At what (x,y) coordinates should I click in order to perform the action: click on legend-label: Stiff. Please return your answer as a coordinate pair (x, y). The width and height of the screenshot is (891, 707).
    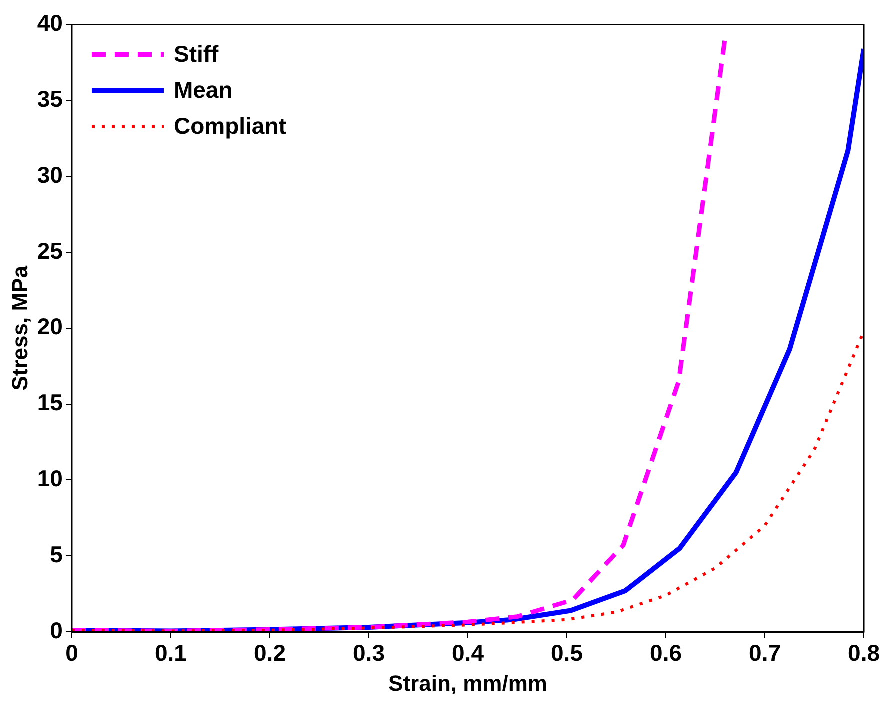
    Looking at the image, I should click on (197, 54).